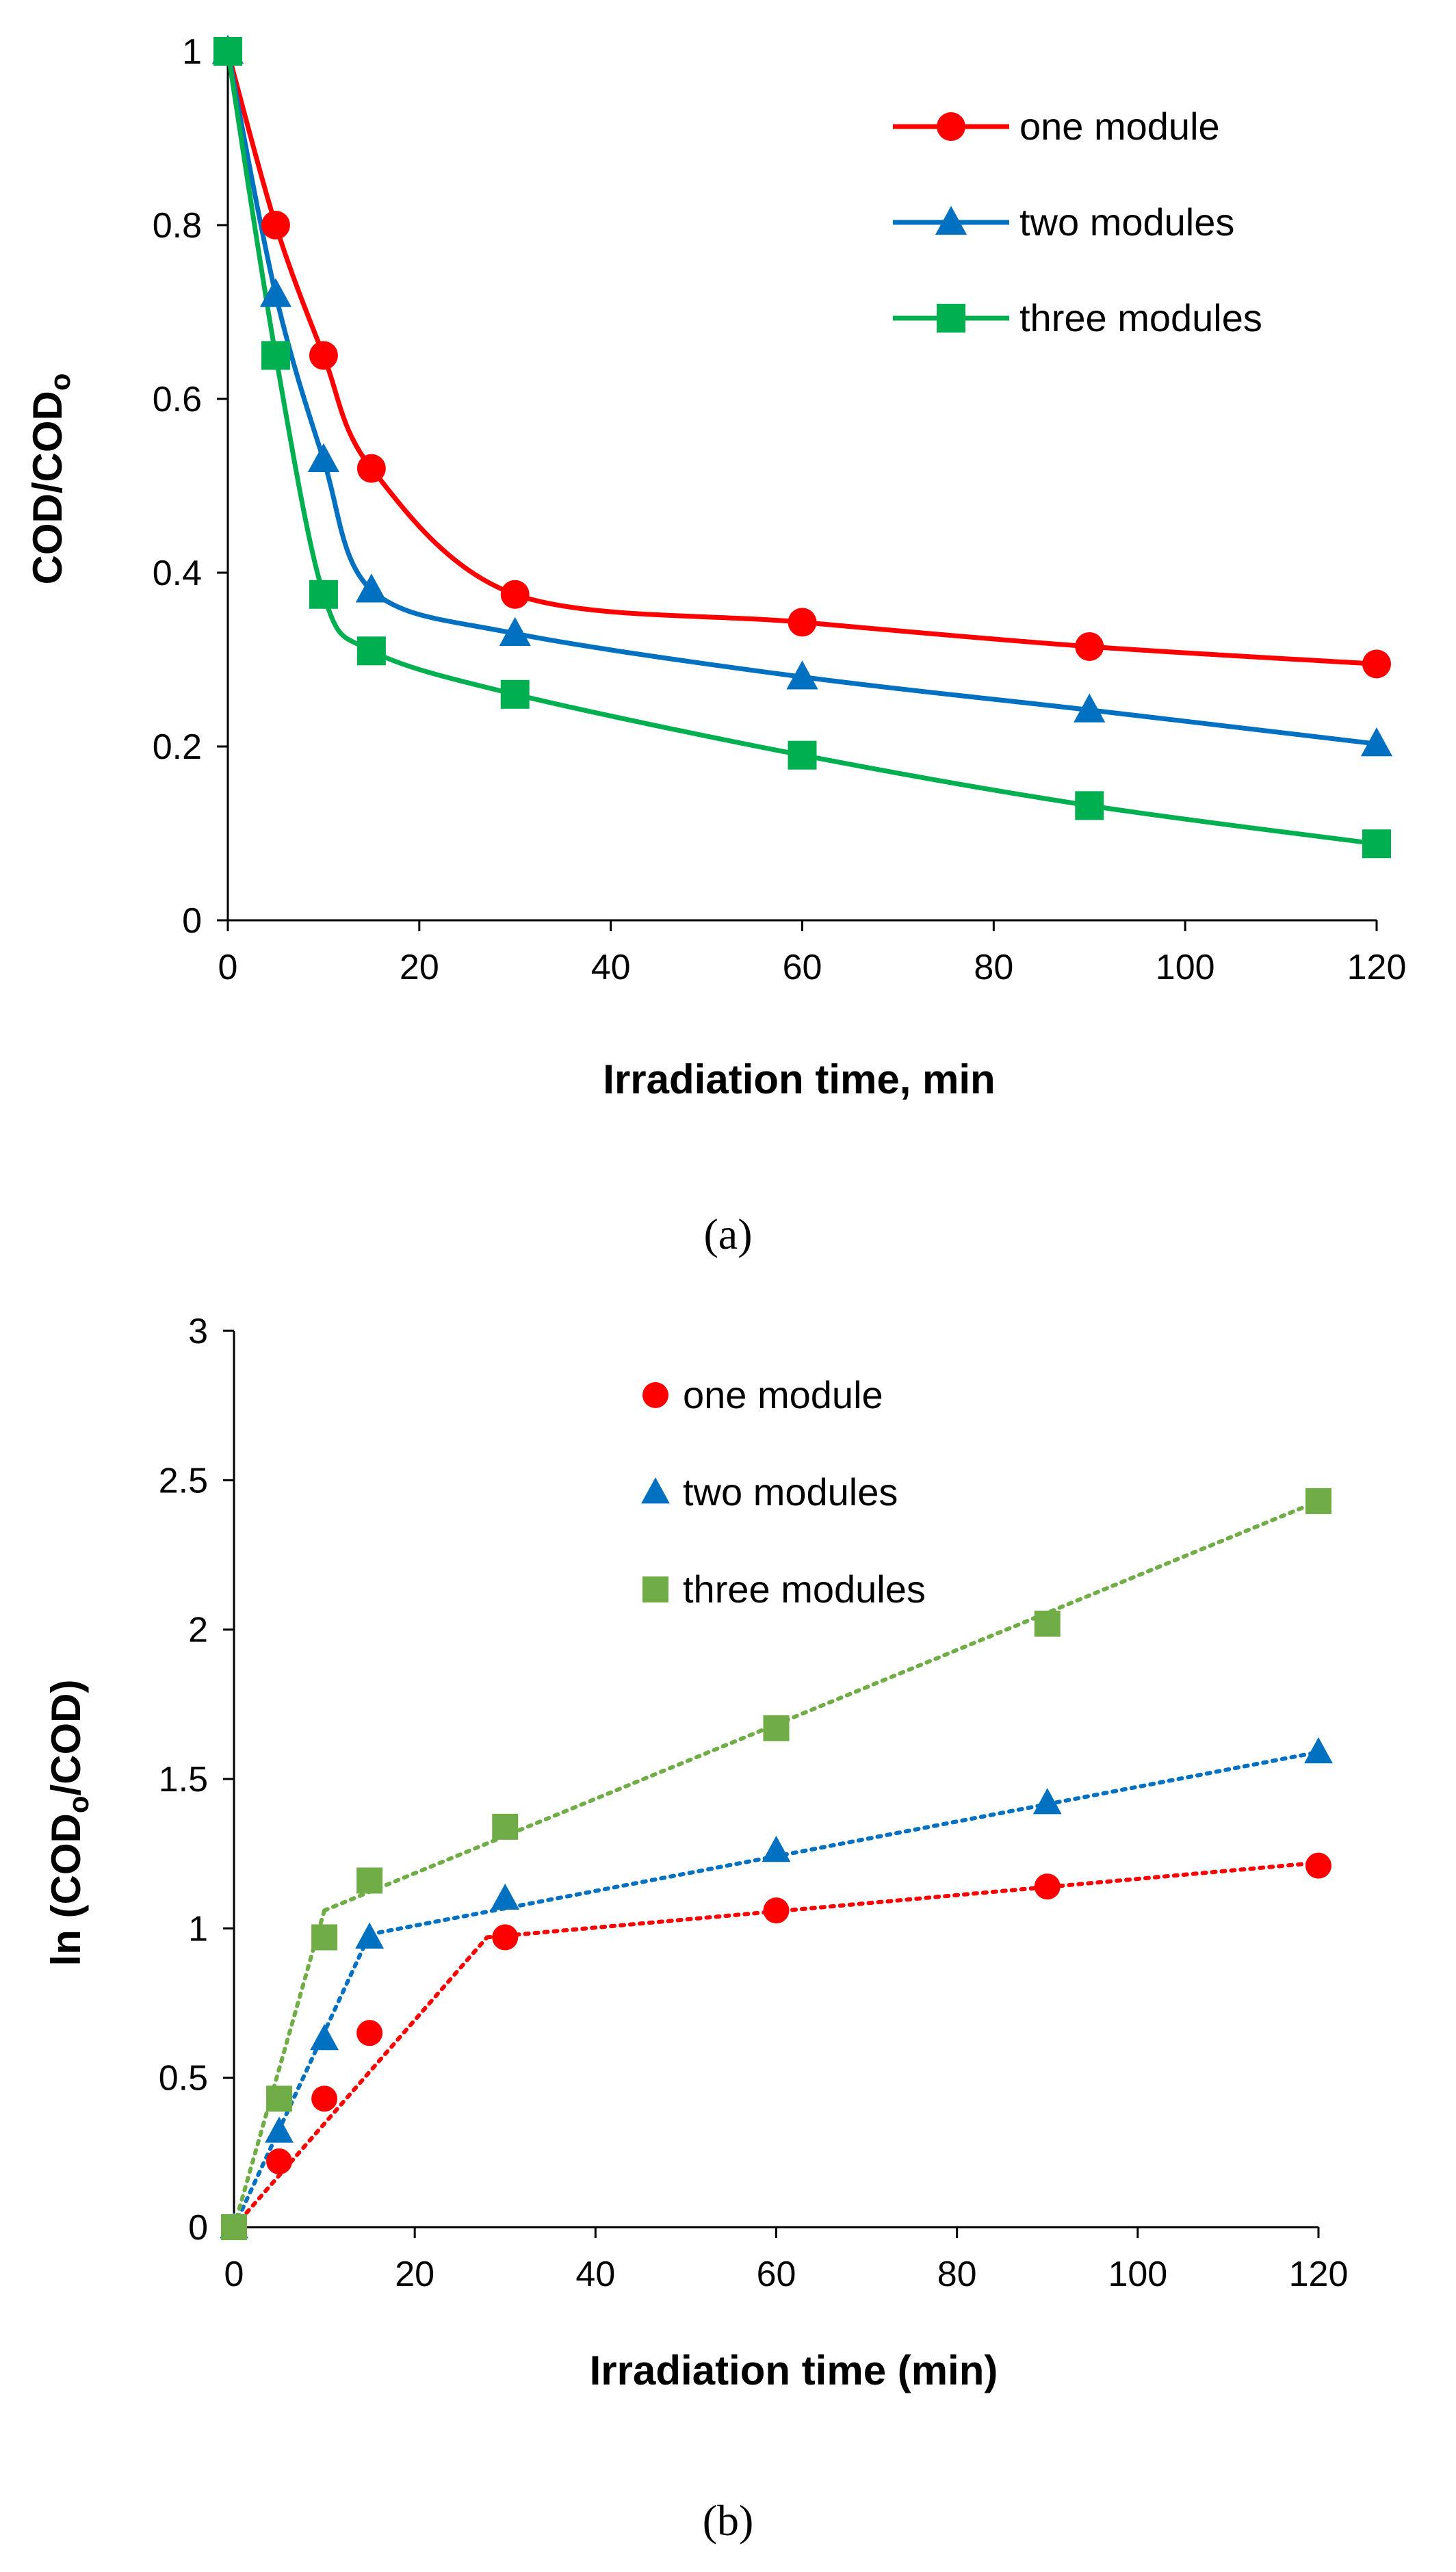 This screenshot has height=2572, width=1456. I want to click on chart-a-y-tick-label: 1, so click(192, 52).